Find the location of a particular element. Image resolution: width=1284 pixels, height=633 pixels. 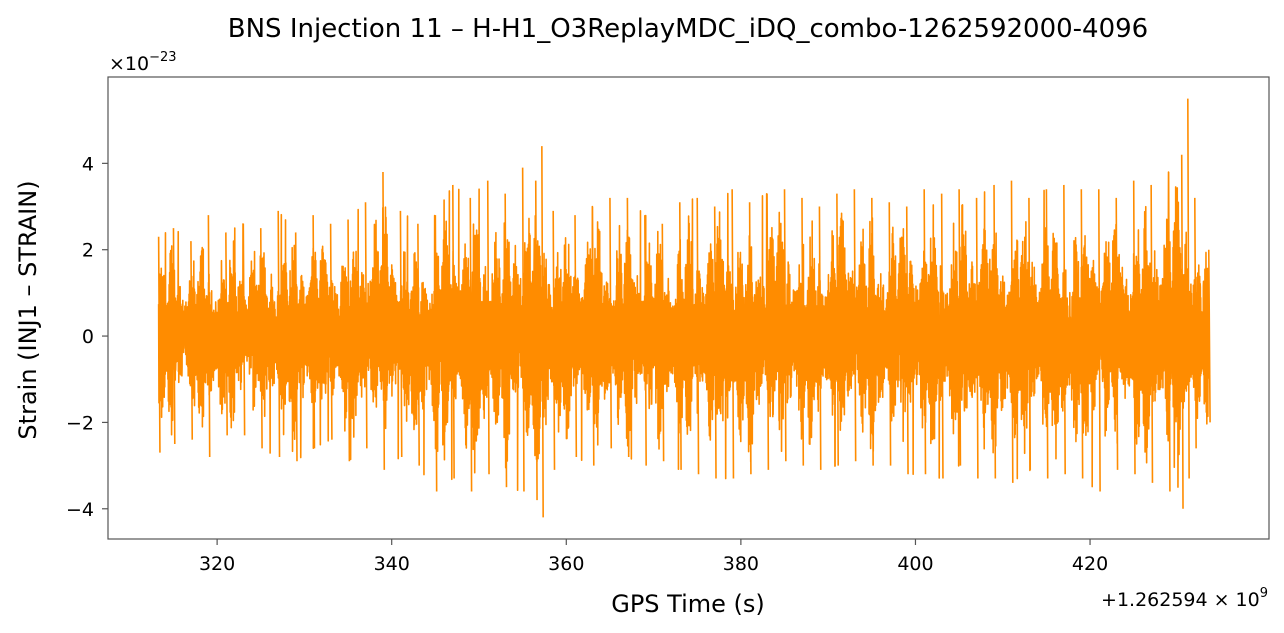

x-offset-times: × is located at coordinates (1222, 600).